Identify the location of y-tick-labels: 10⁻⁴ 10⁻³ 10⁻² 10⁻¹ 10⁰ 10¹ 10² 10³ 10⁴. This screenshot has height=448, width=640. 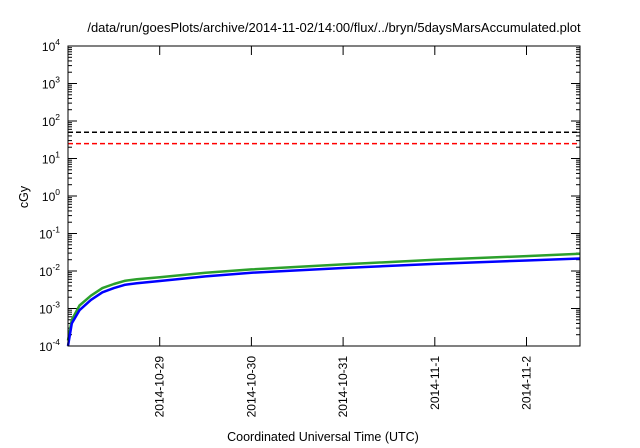
(49, 195).